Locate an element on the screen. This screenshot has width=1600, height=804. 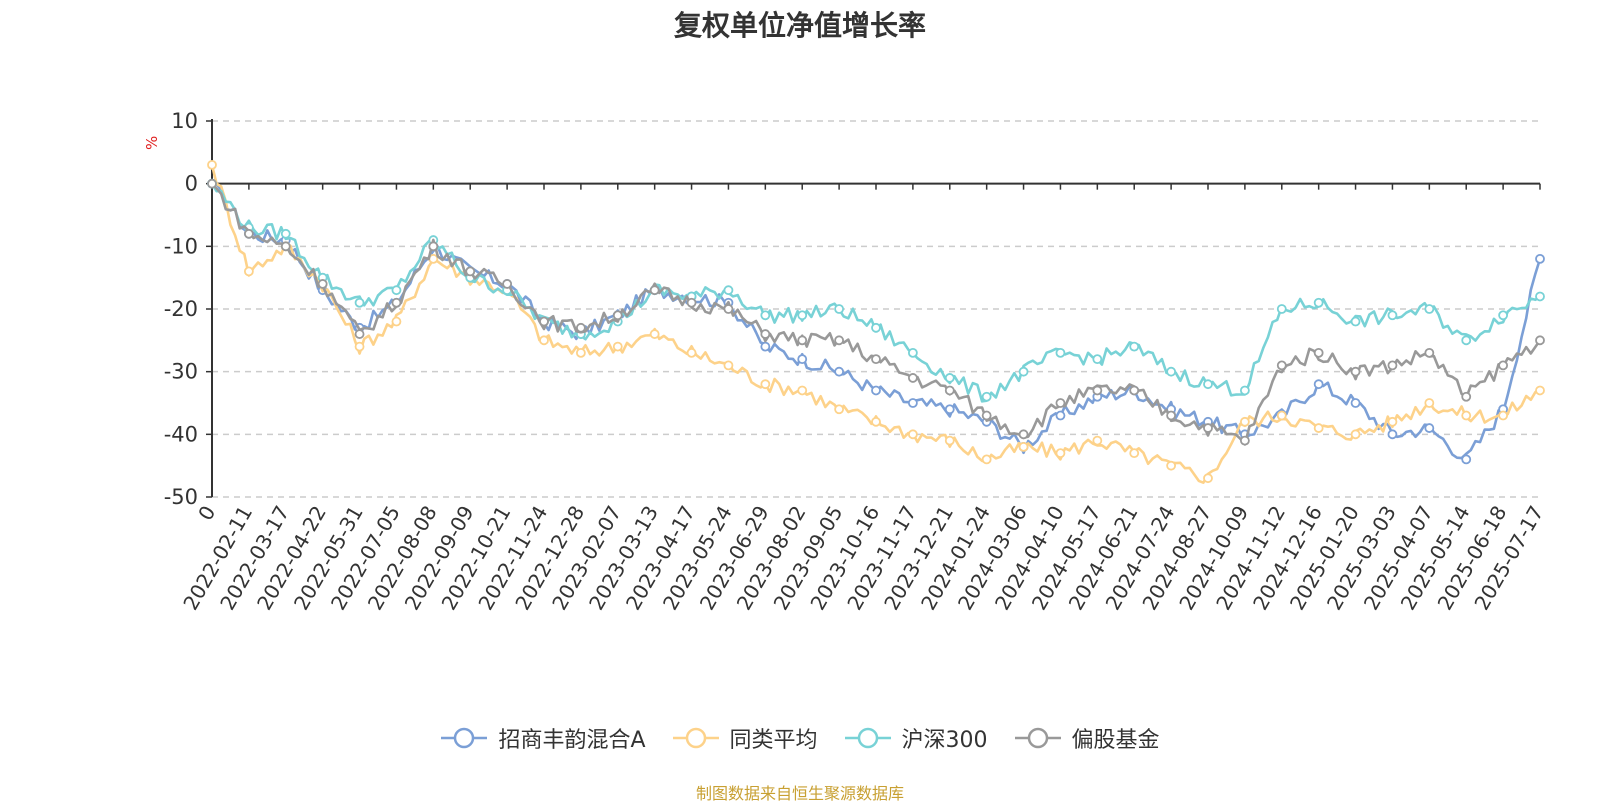
legend-item: 沪深300 is located at coordinates (916, 738).